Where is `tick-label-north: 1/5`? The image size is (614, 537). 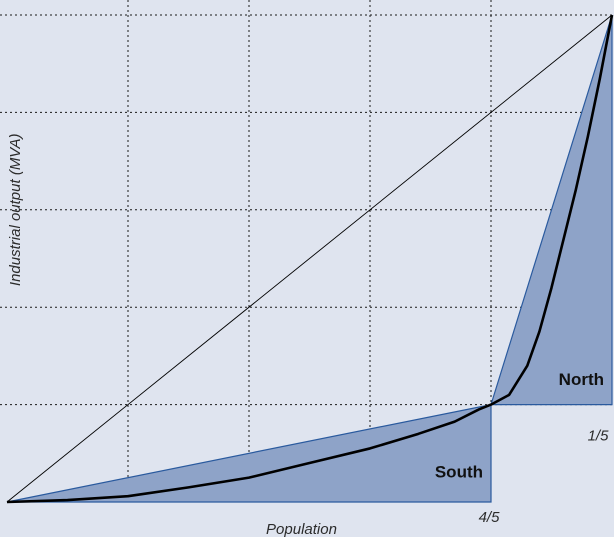 tick-label-north: 1/5 is located at coordinates (599, 436).